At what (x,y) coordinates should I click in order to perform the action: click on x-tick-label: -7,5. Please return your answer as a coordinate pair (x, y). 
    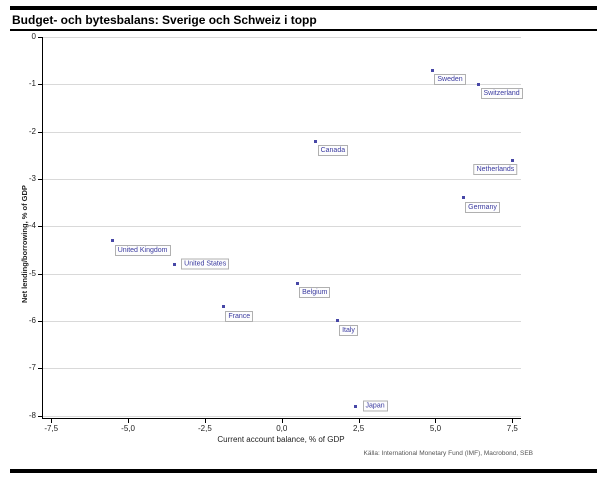
    Looking at the image, I should click on (51, 428).